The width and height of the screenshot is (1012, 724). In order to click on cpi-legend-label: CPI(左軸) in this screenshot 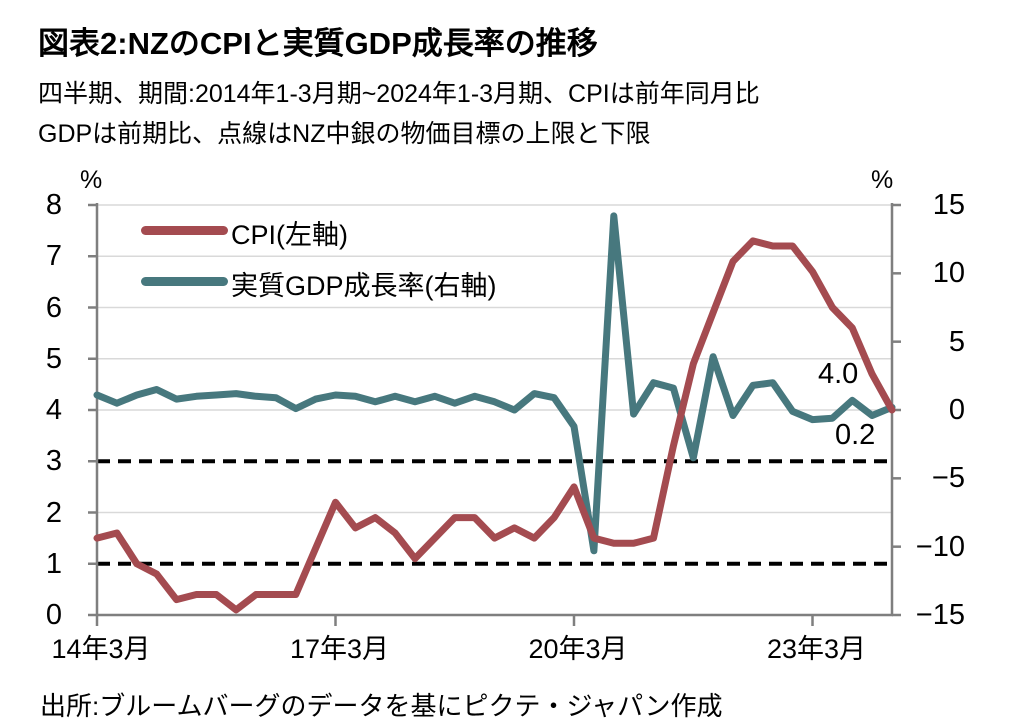, I will do `click(289, 235)`.